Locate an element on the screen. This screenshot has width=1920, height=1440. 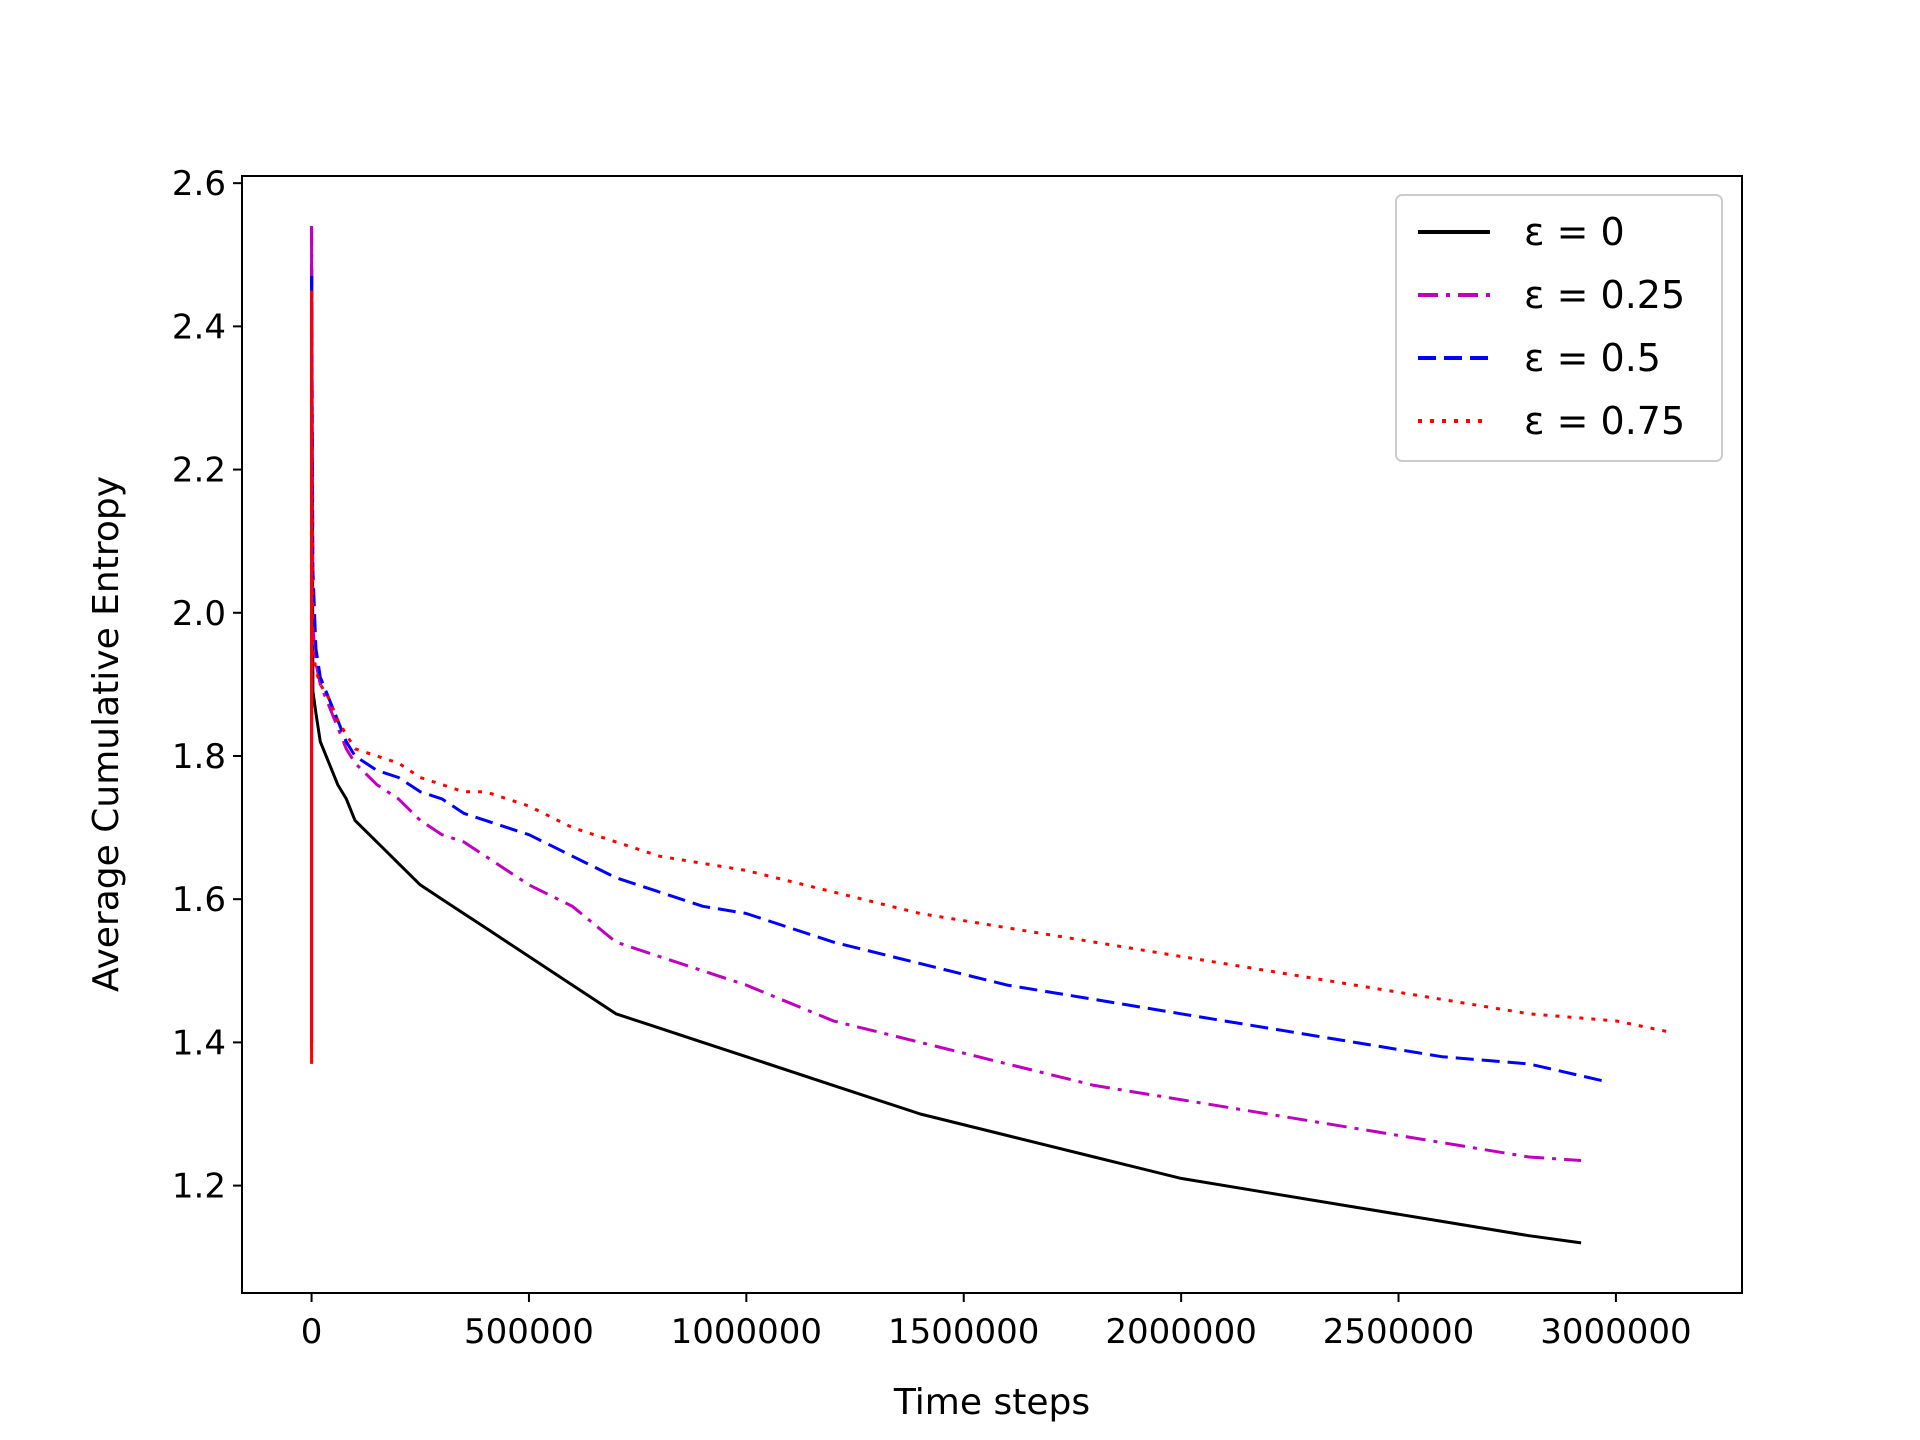
y-tick-label: 1.4 is located at coordinates (199, 1043).